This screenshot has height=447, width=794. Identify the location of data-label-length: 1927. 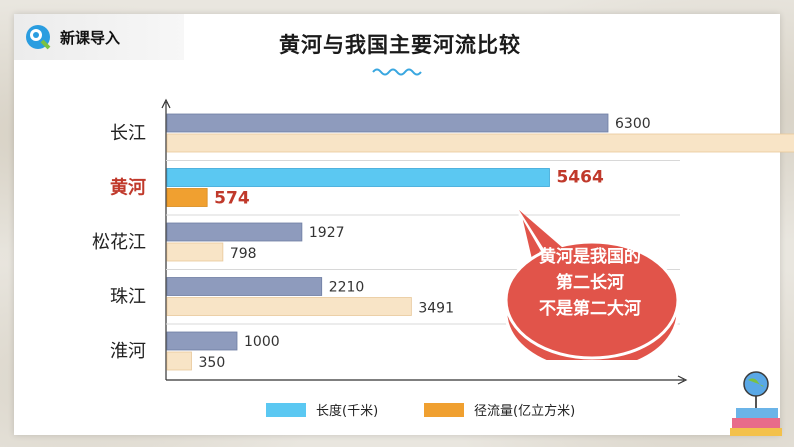
(327, 233).